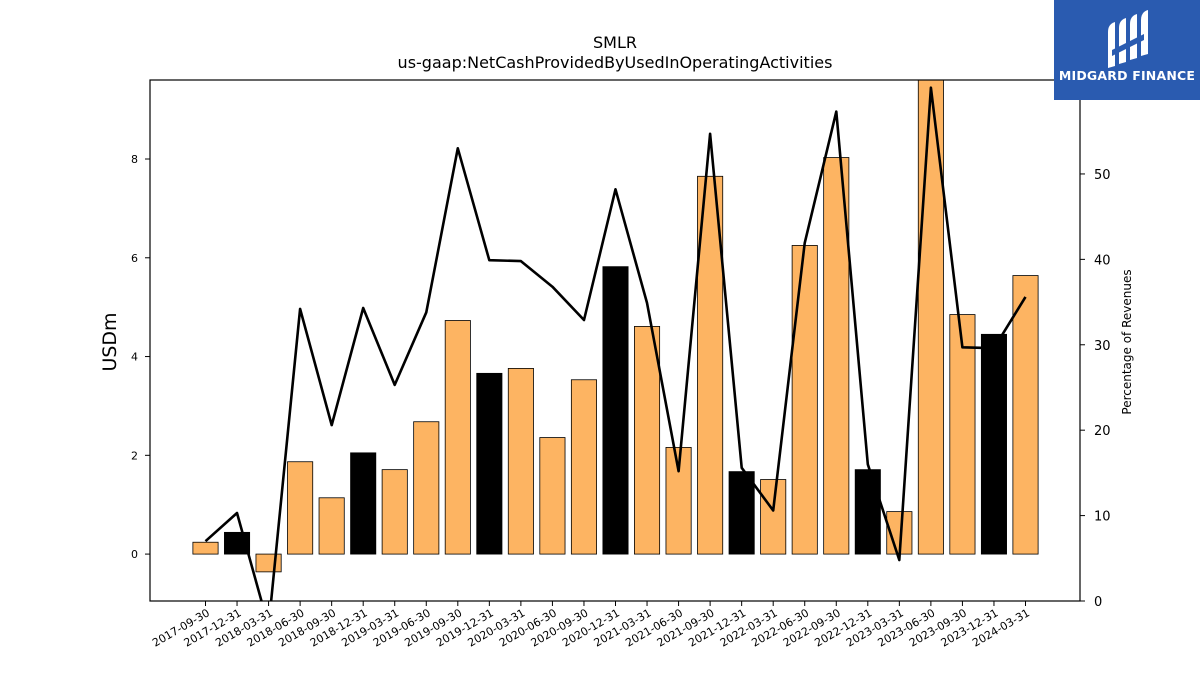 This screenshot has width=1200, height=675. I want to click on y2-tick-label: 30, so click(1102, 346).